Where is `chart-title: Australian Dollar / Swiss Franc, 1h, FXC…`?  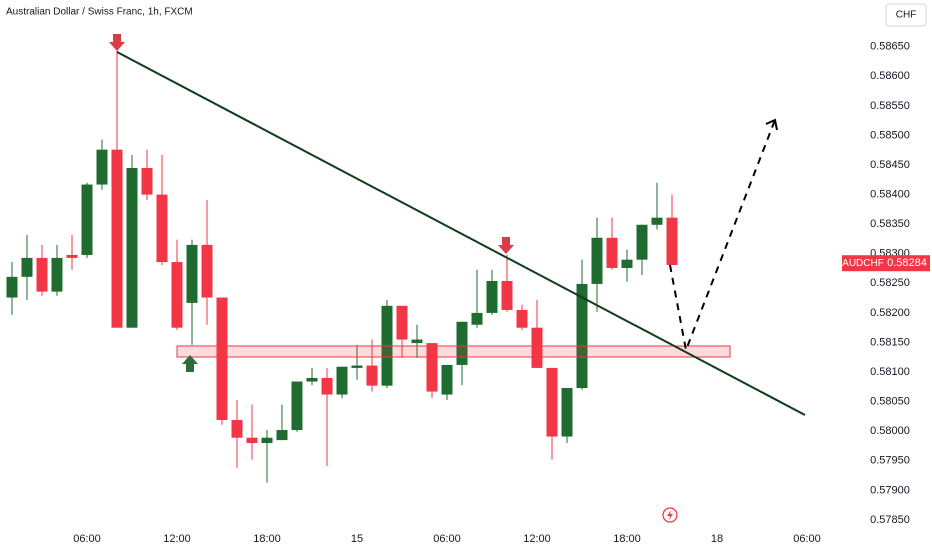
chart-title: Australian Dollar / Swiss Franc, 1h, FXC… is located at coordinates (99, 12).